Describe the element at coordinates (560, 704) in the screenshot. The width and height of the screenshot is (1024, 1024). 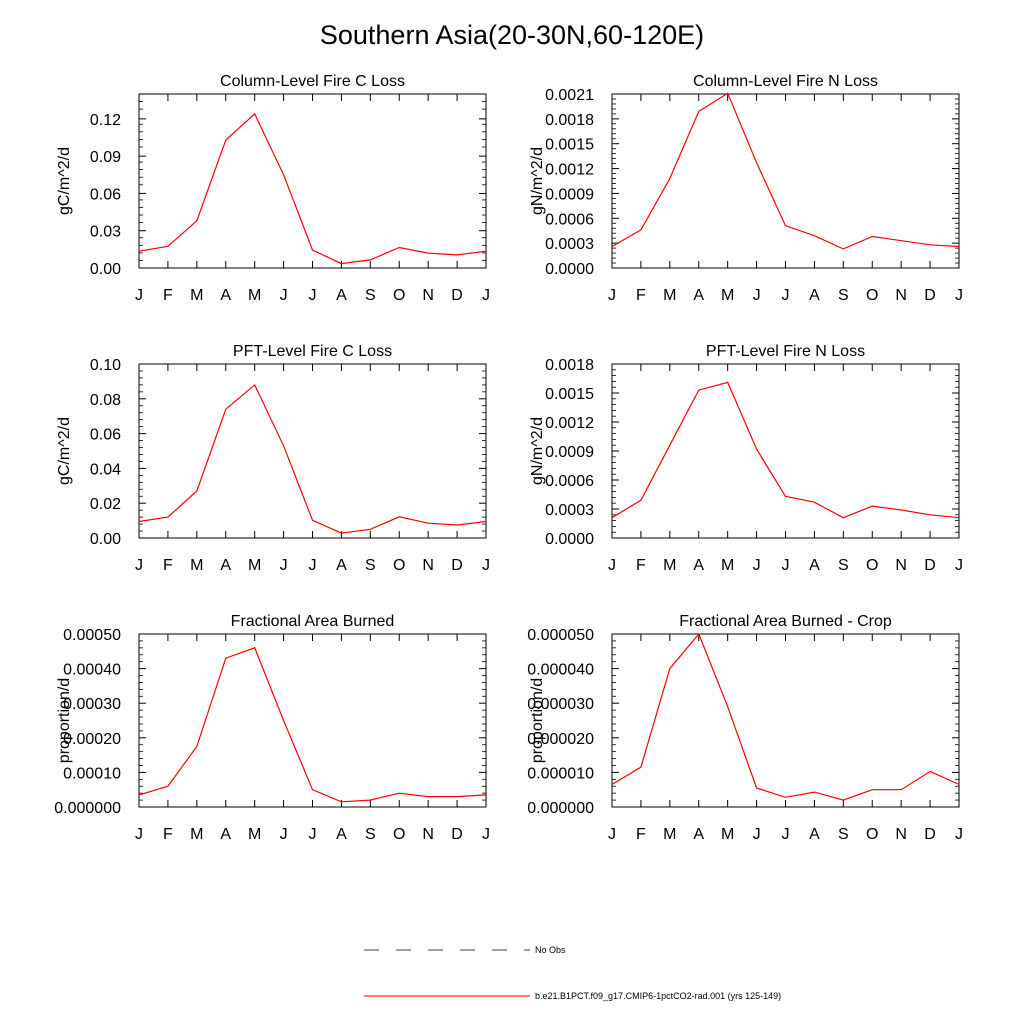
I see `chart-6-ytick-label: 0.000030` at that location.